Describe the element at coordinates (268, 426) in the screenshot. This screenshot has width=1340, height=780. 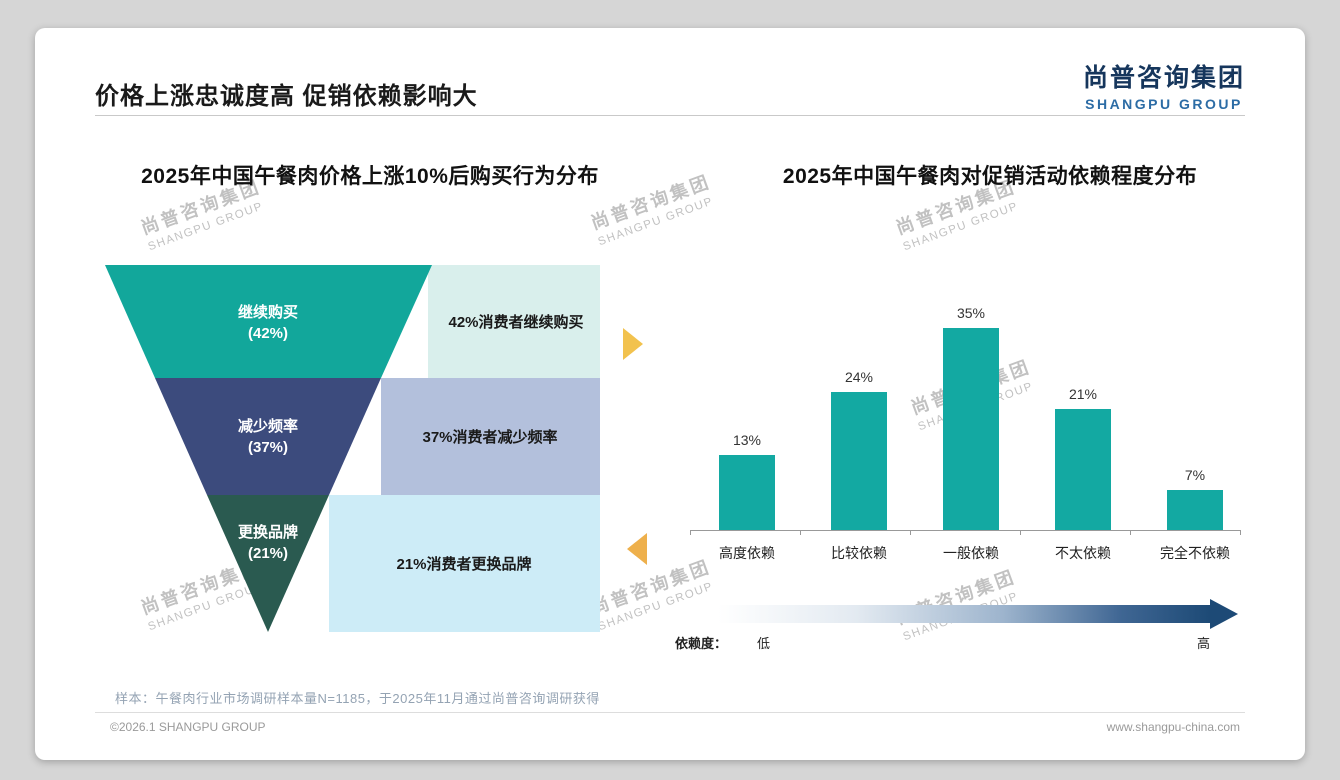
I see `funnel-segment-2-label: 减少频率` at that location.